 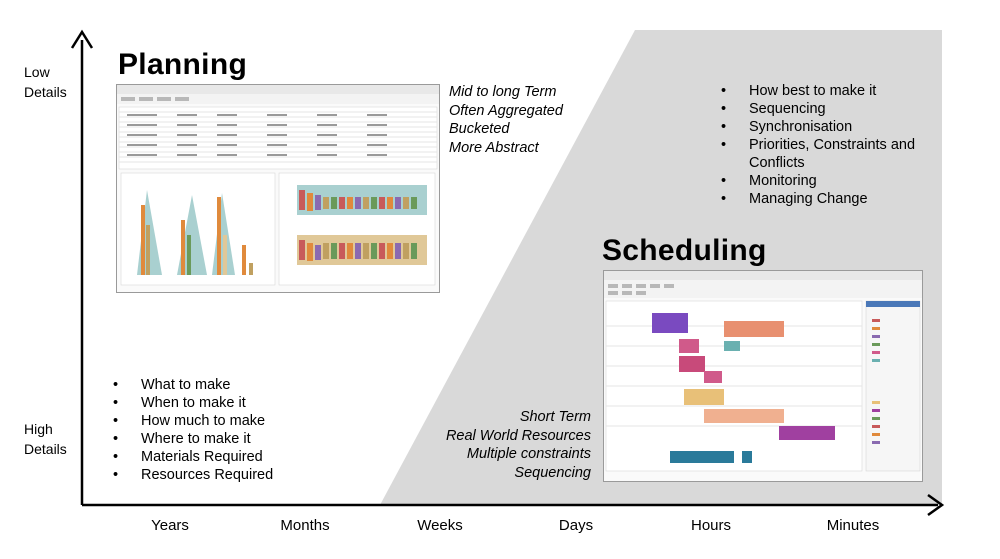 I want to click on planning-title: Planning, so click(x=183, y=64).